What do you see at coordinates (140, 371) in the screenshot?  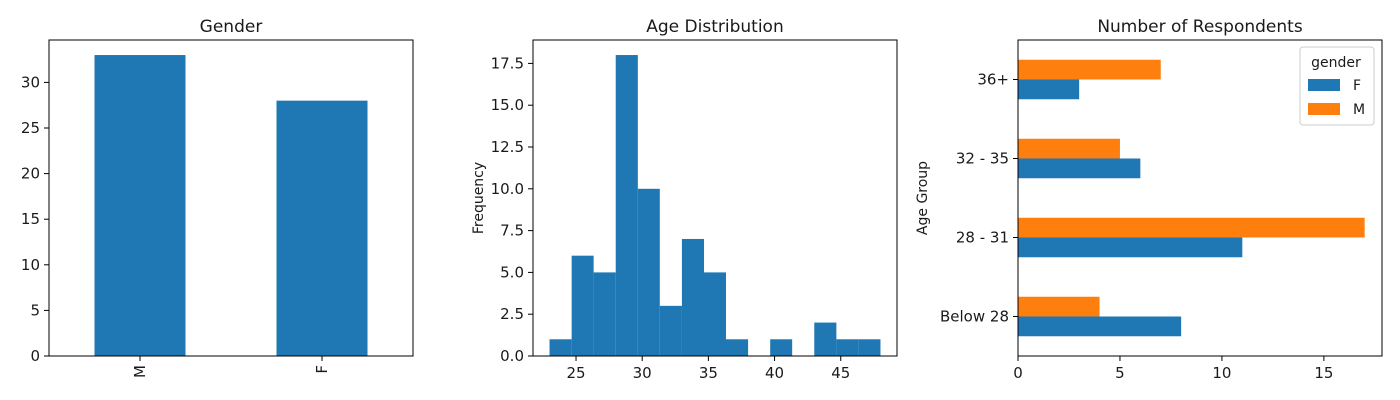 I see `gender-xtick-label: M` at bounding box center [140, 371].